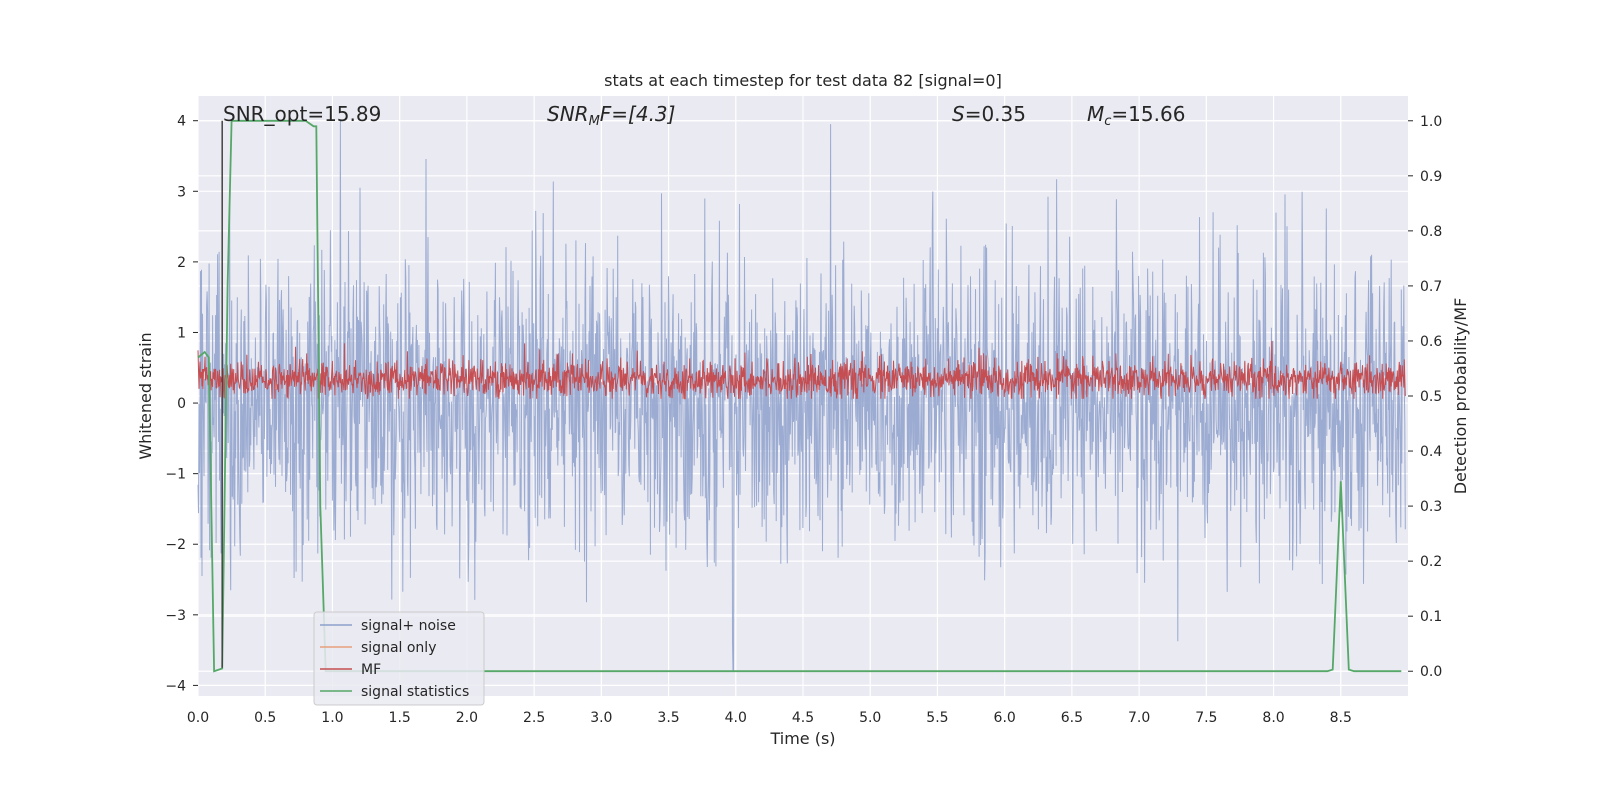 This screenshot has width=1600, height=800. Describe the element at coordinates (1431, 507) in the screenshot. I see `y-tick-label-right: 0.3` at that location.